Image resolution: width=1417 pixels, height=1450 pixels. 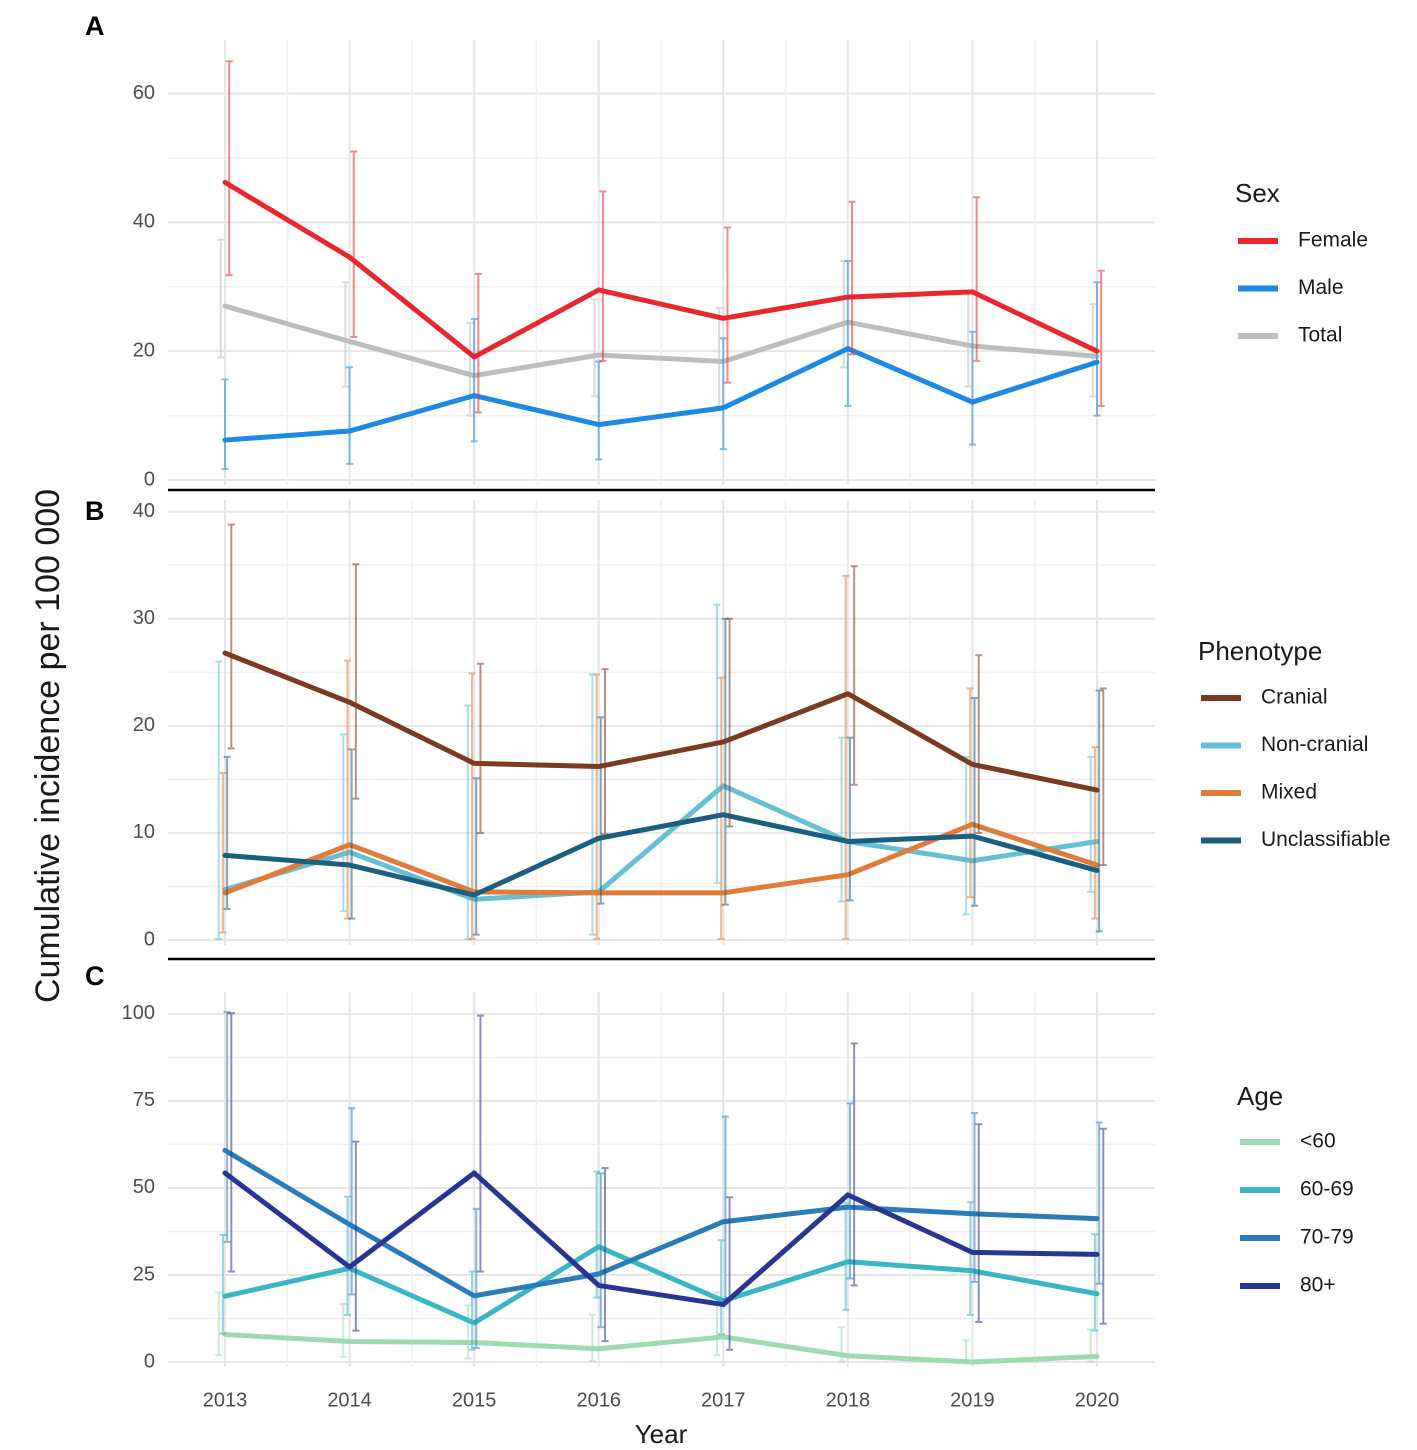 I want to click on series-male, so click(x=661, y=365).